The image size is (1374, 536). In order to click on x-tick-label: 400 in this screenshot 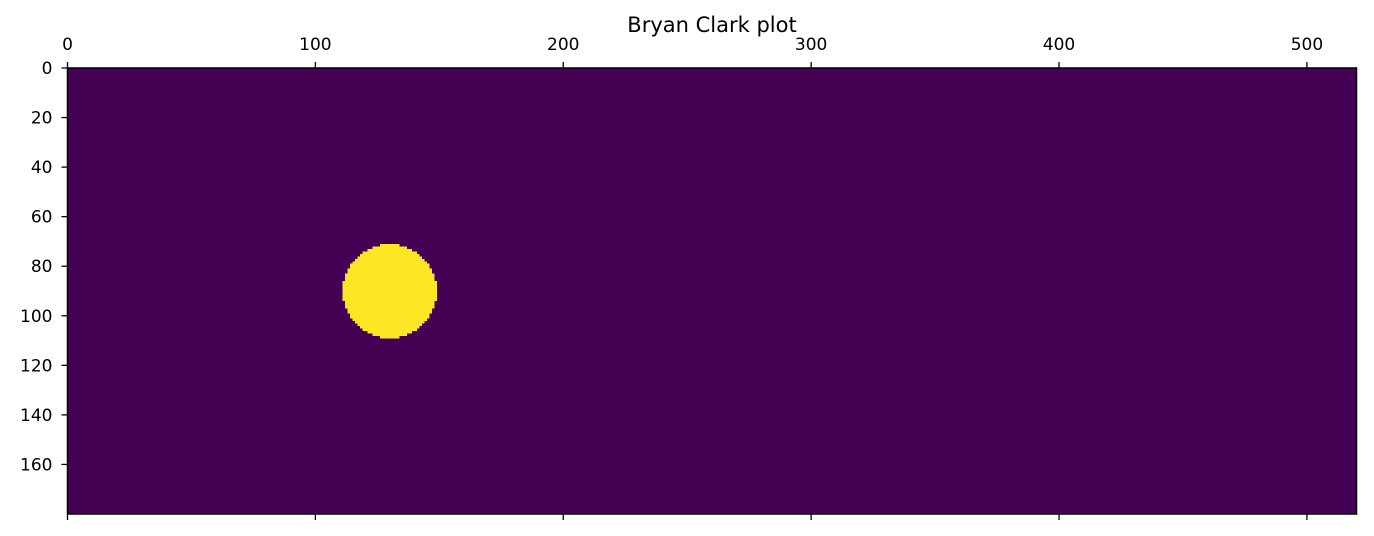, I will do `click(1059, 45)`.